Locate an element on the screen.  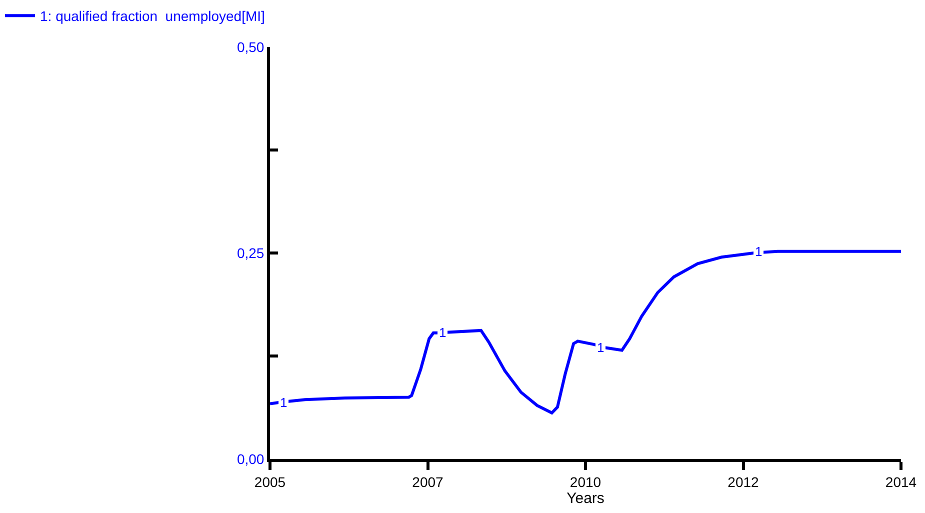
x-axis-title: Years is located at coordinates (585, 498).